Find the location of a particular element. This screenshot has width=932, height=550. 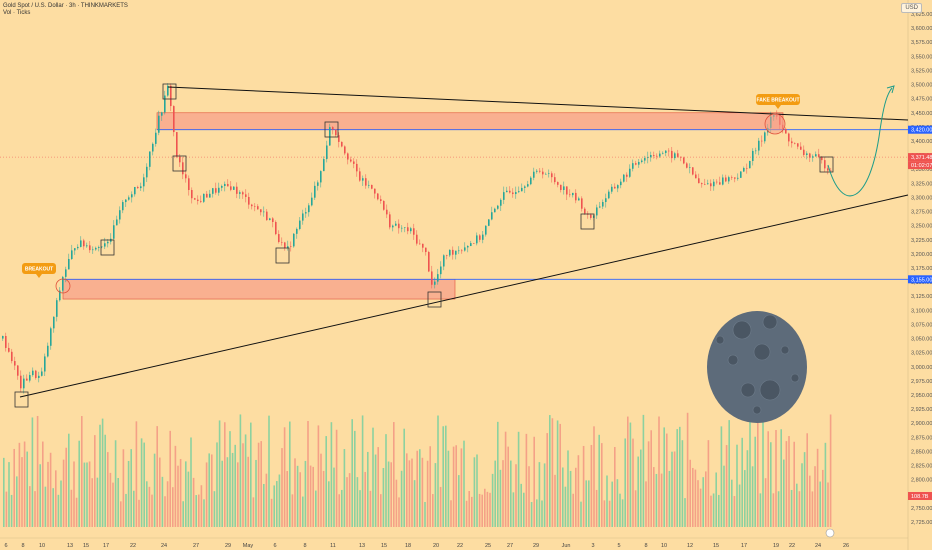

candle-countdown-label: 01:02:07 is located at coordinates (921, 166).